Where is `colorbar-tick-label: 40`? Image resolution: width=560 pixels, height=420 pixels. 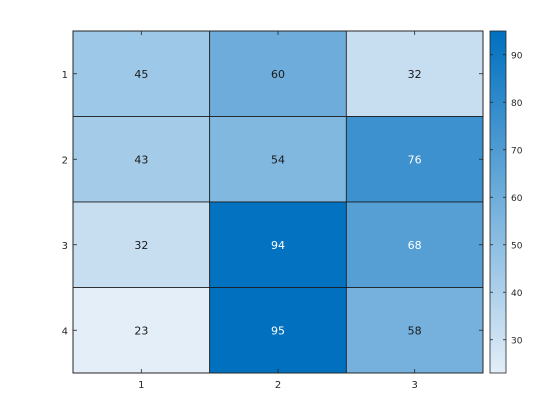
colorbar-tick-label: 40 is located at coordinates (517, 294).